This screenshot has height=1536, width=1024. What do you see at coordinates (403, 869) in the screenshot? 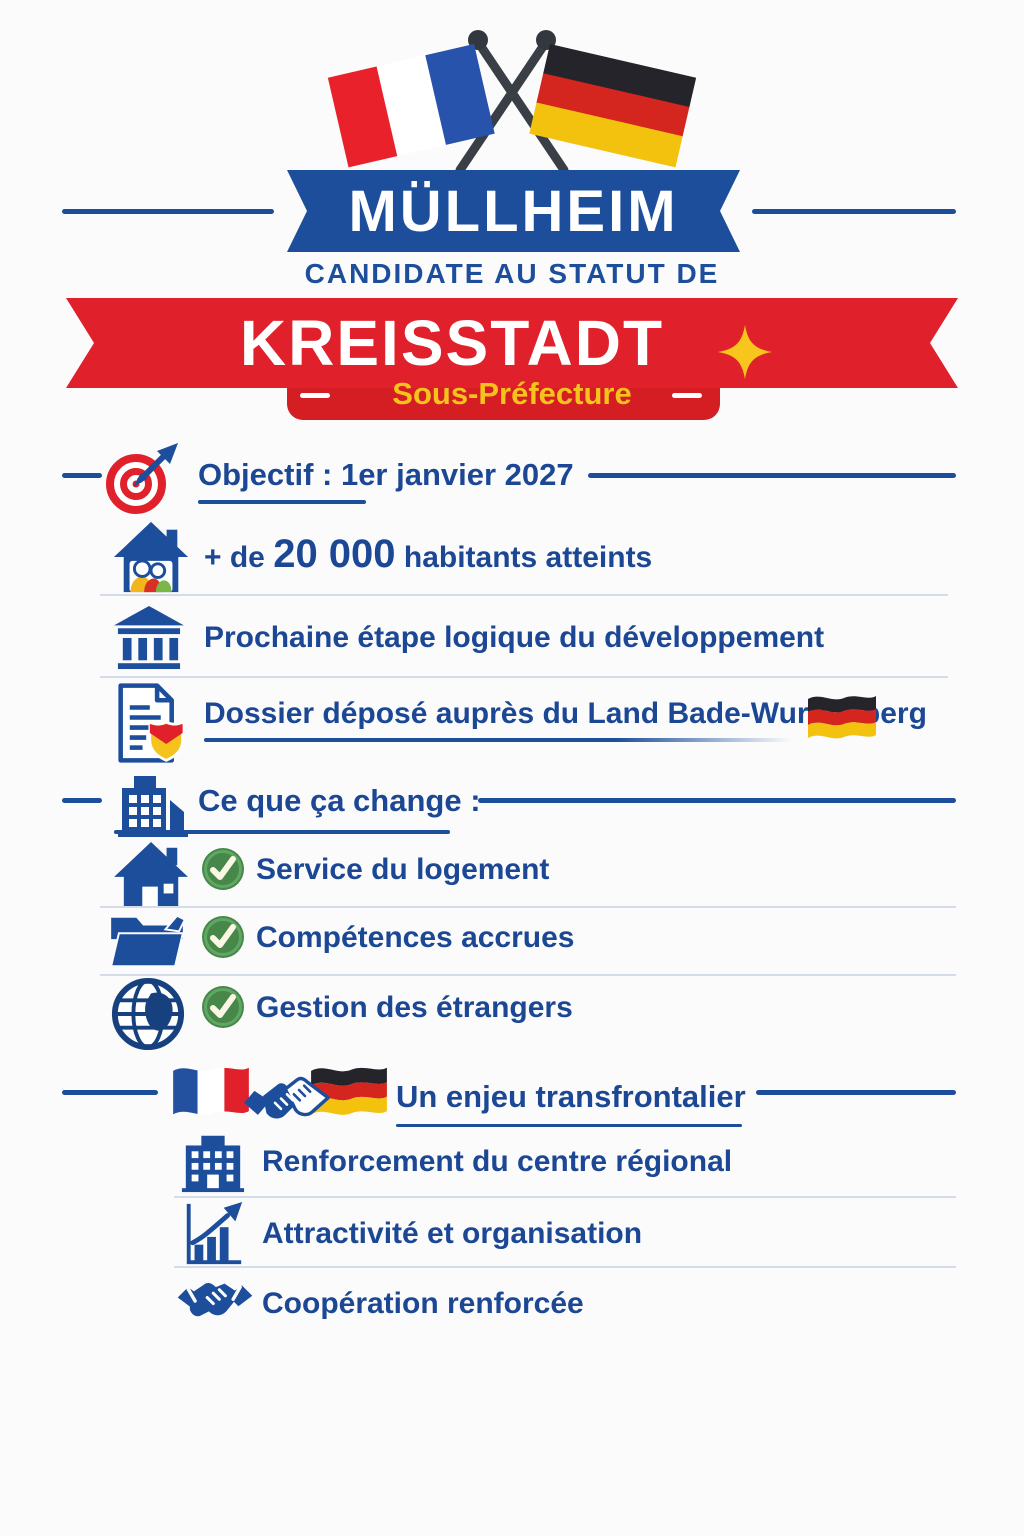
I see `change-logement: Service du logement` at bounding box center [403, 869].